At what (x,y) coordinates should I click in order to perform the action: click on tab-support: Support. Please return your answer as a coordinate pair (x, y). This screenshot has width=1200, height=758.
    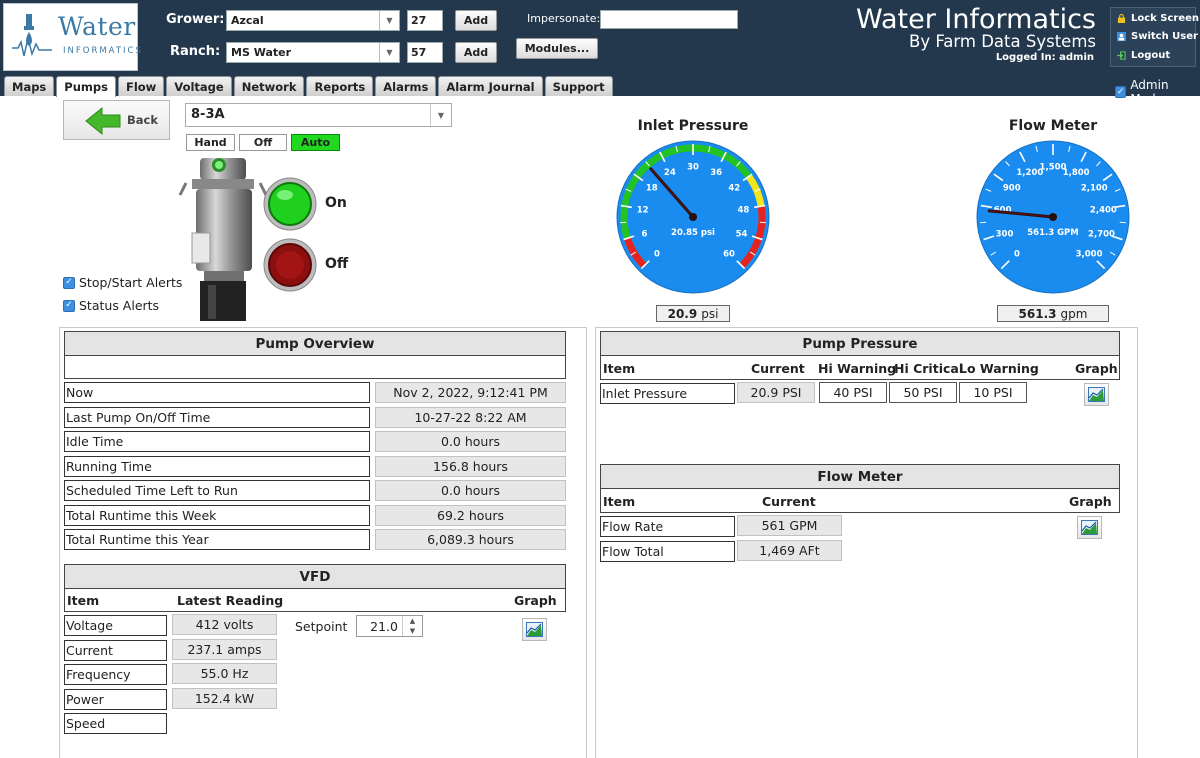
    Looking at the image, I should click on (578, 86).